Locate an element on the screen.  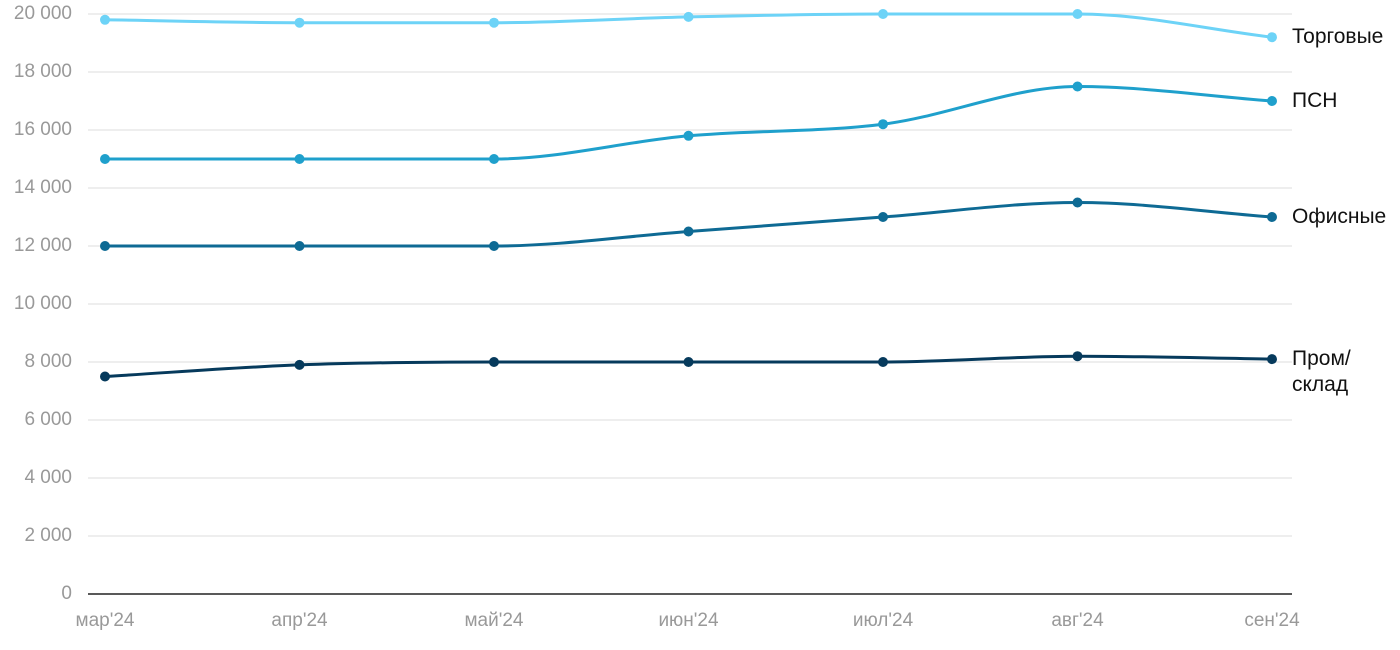
y-tick-label: 6 000 is located at coordinates (48, 419).